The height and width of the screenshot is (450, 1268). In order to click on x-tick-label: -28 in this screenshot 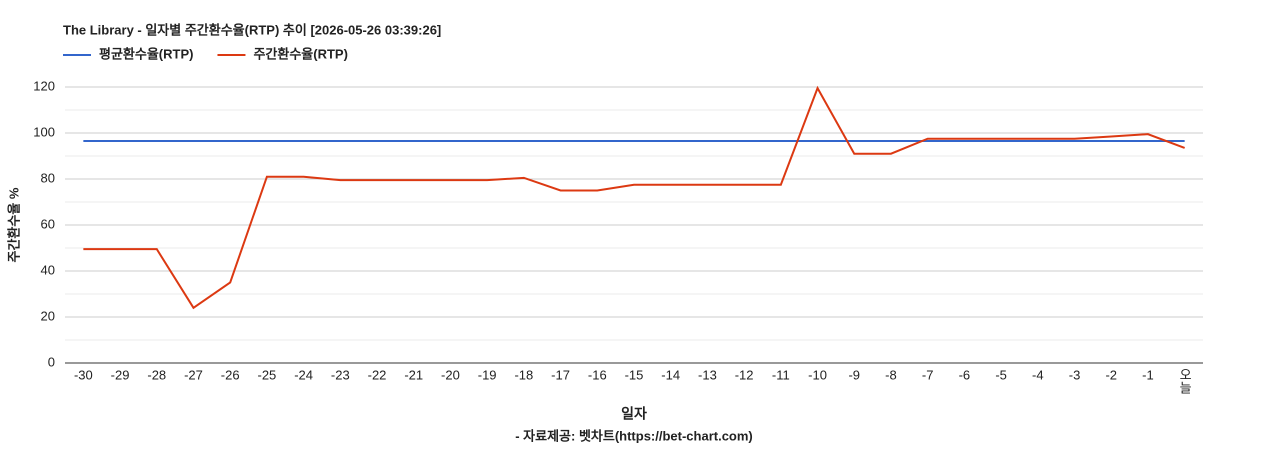, I will do `click(156, 374)`.